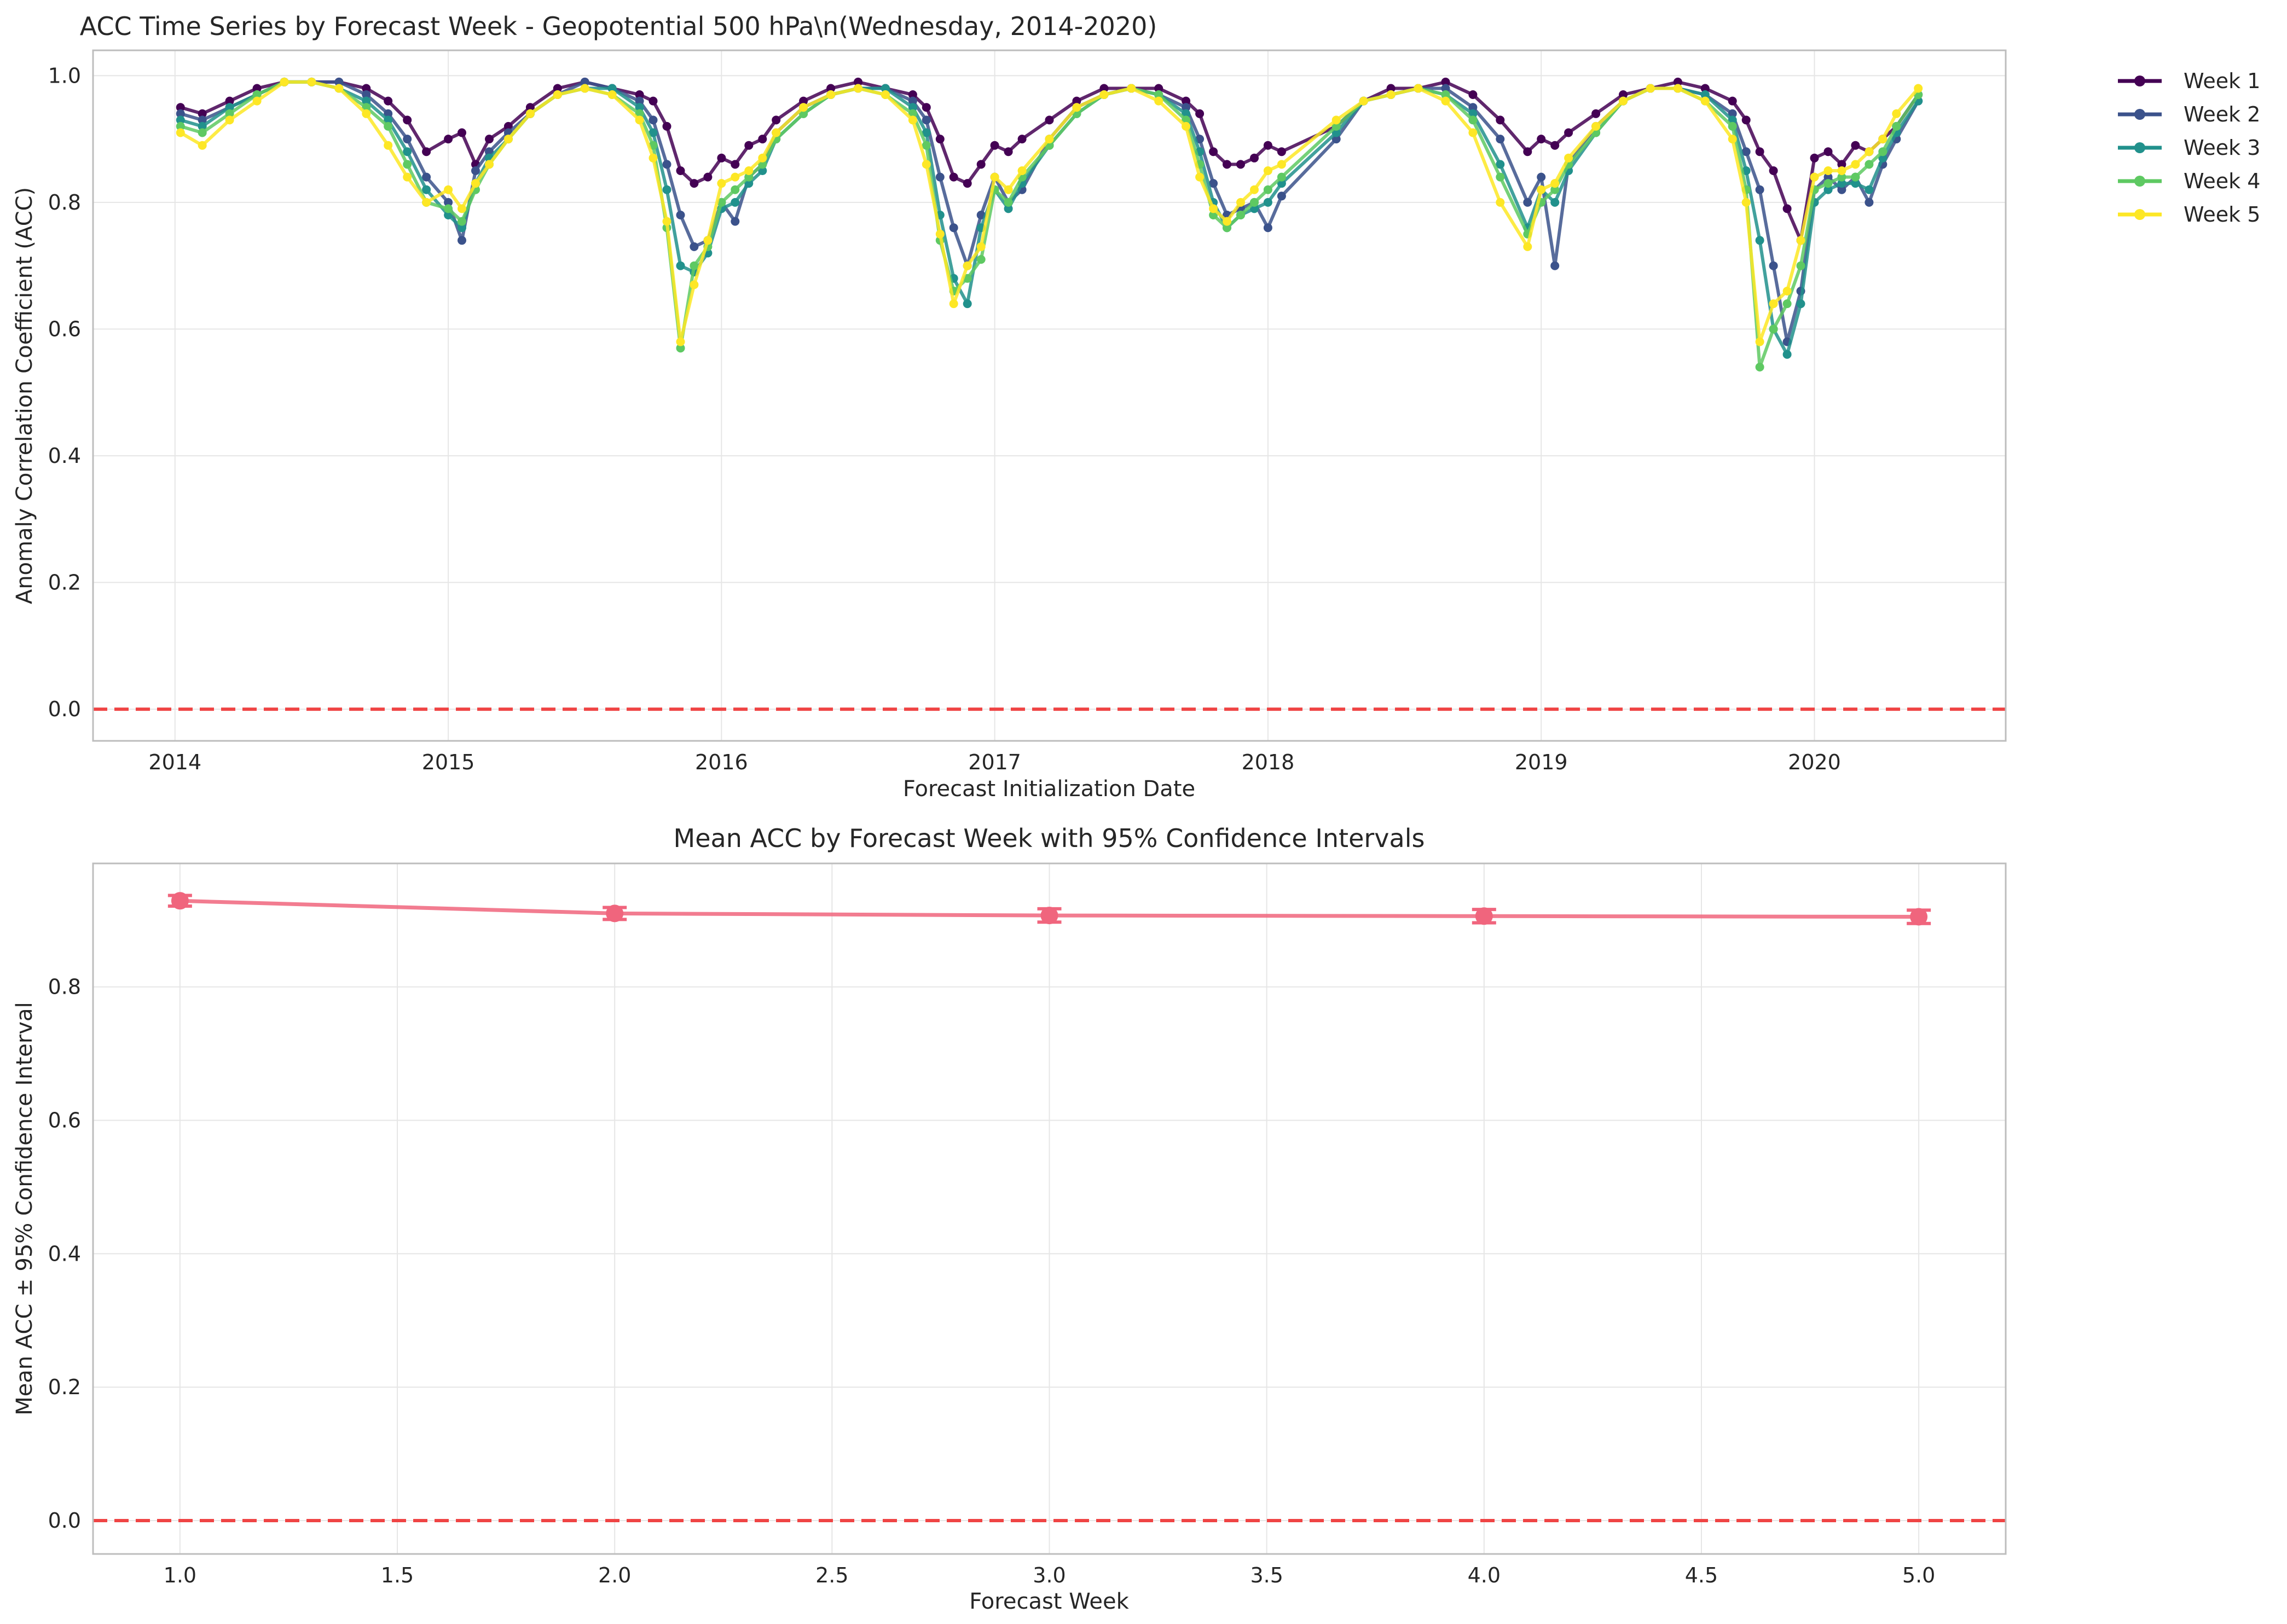  What do you see at coordinates (2222, 214) in the screenshot?
I see `legend-label: Week 5` at bounding box center [2222, 214].